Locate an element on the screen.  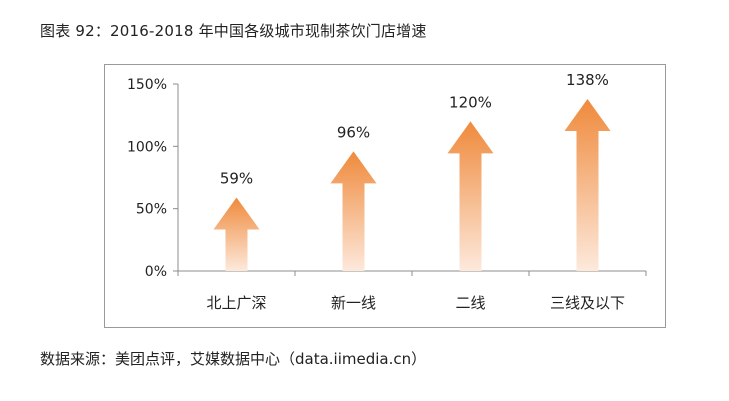
y-tick-label: 100% is located at coordinates (147, 147).